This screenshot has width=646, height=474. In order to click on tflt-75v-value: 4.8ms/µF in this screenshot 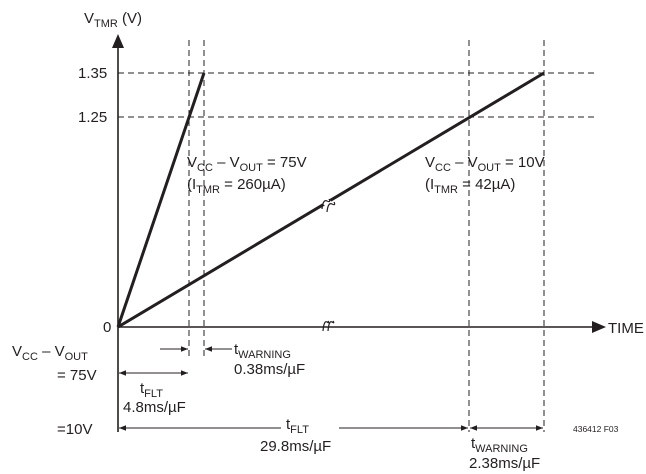, I will do `click(154, 407)`.